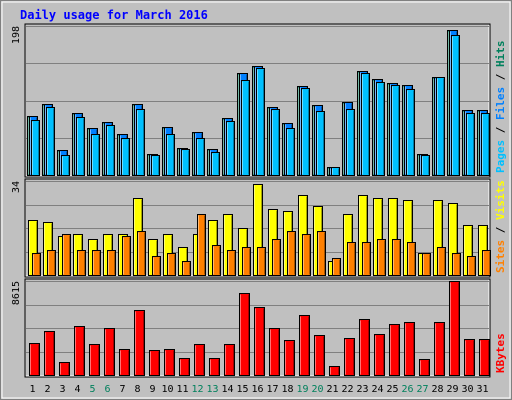 The image size is (512, 400). I want to click on x-tick-label-day-29: 29, so click(452, 389).